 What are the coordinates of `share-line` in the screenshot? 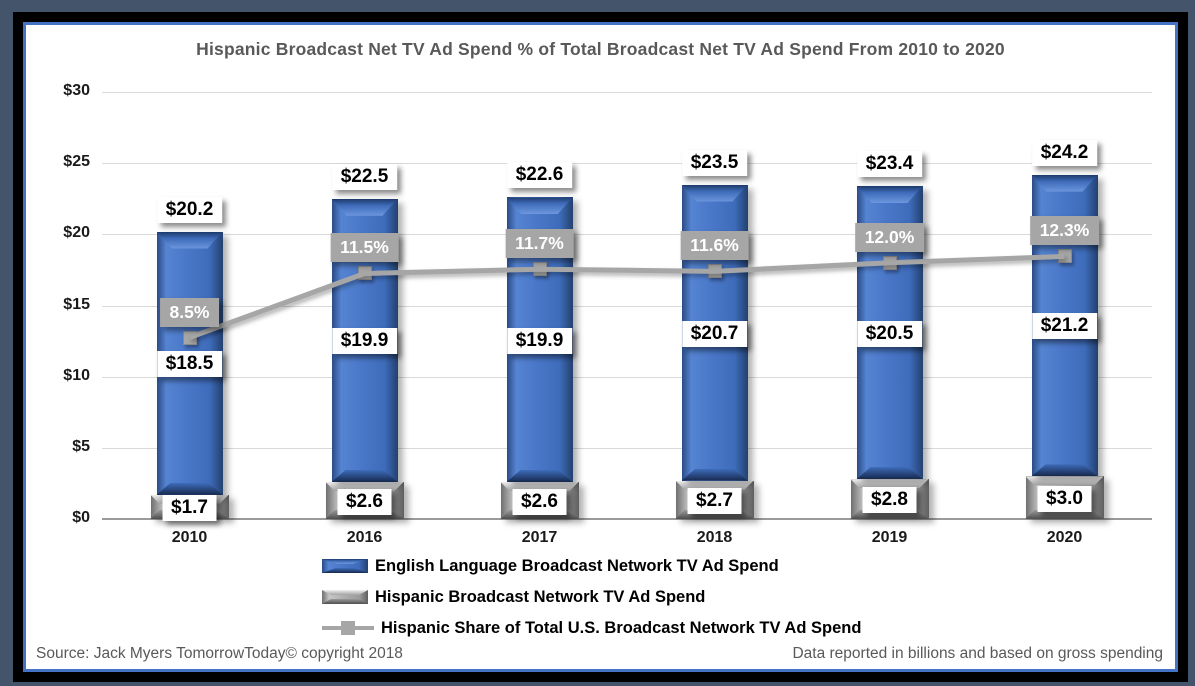 It's located at (626, 296).